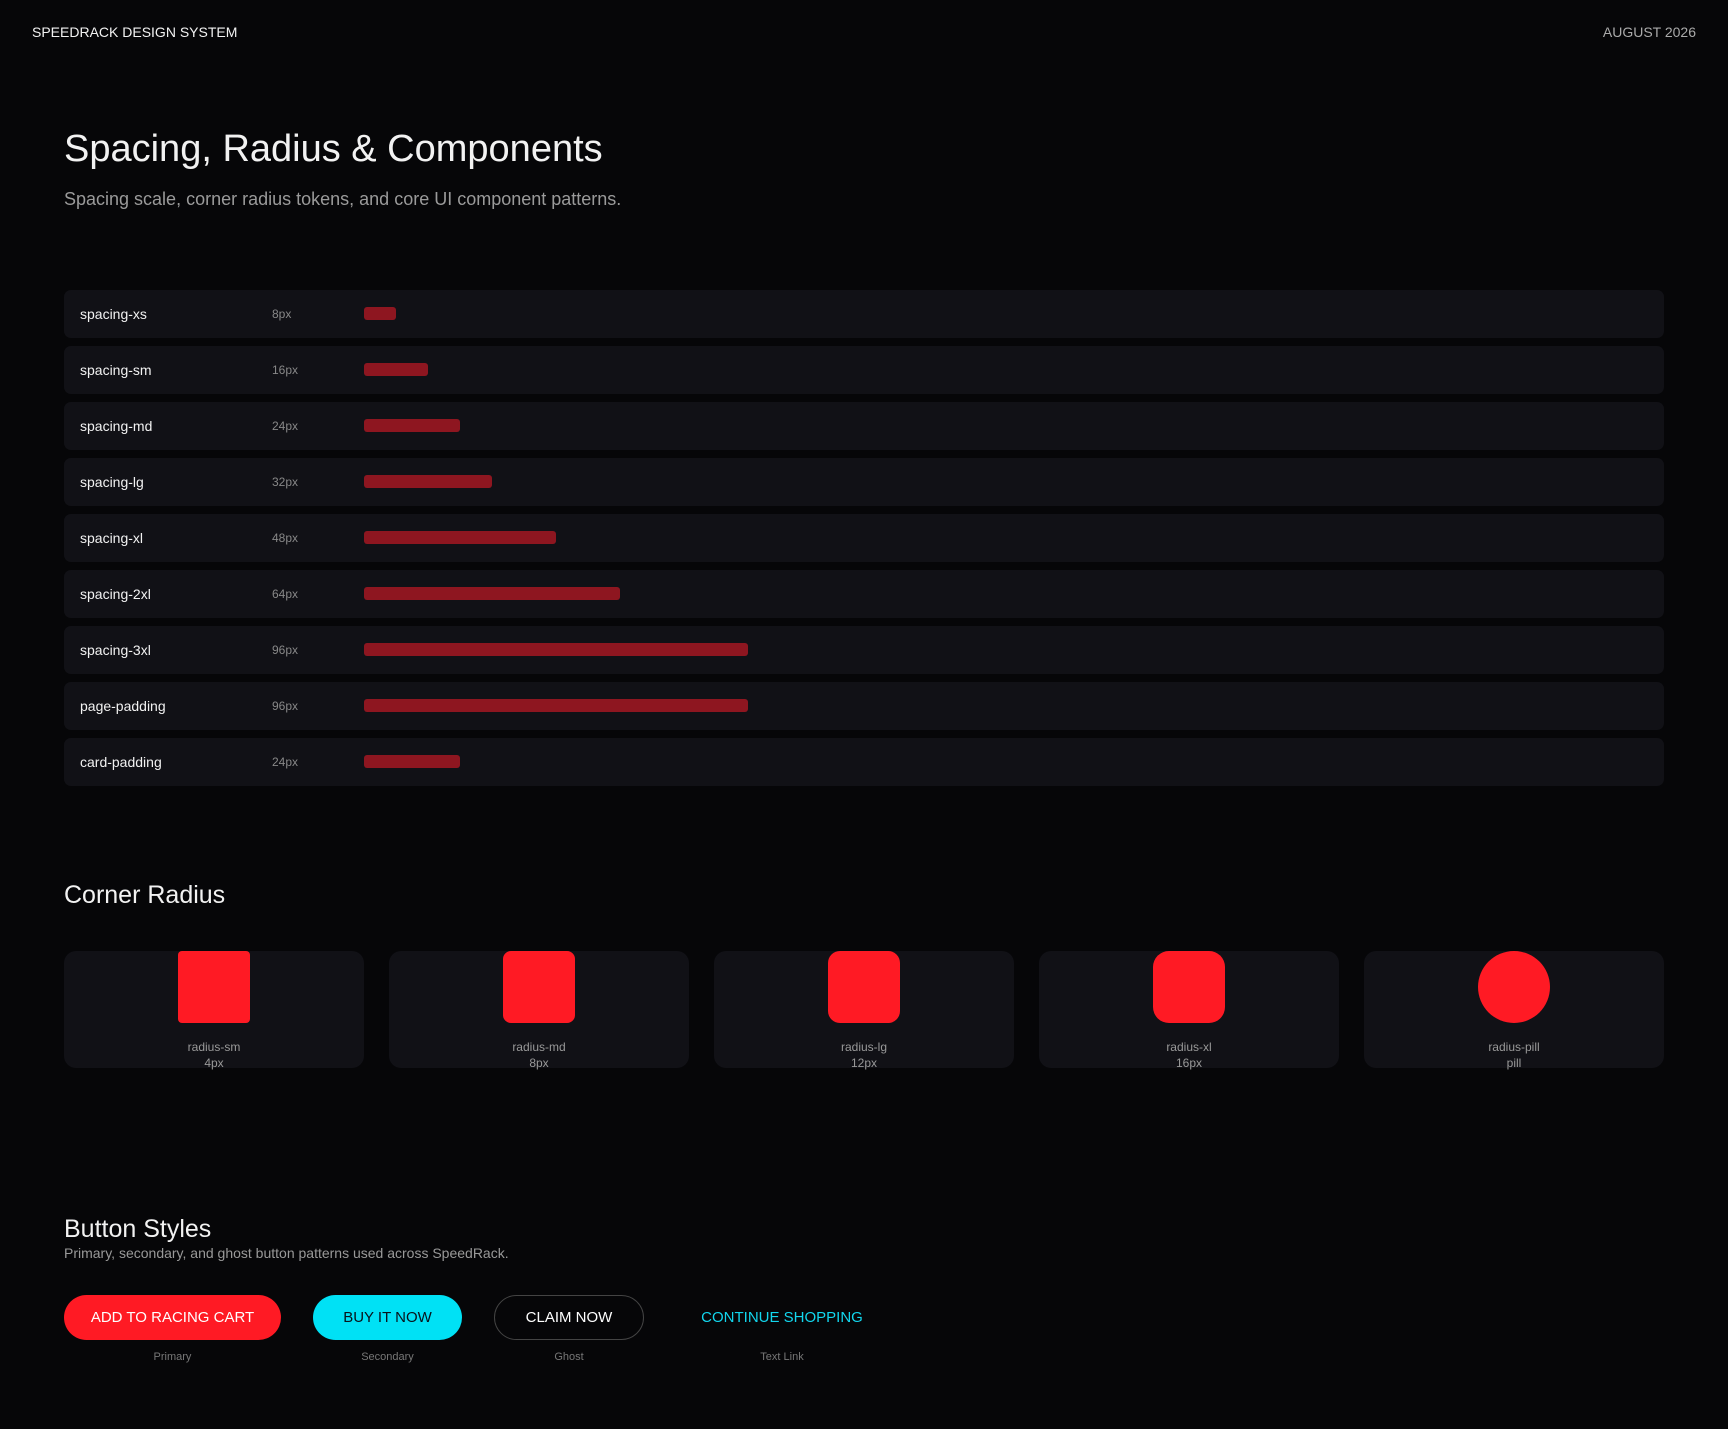 Image resolution: width=1728 pixels, height=1429 pixels. Describe the element at coordinates (135, 32) in the screenshot. I see `brand: SPEEDRACK DESIGN SYSTEM` at that location.